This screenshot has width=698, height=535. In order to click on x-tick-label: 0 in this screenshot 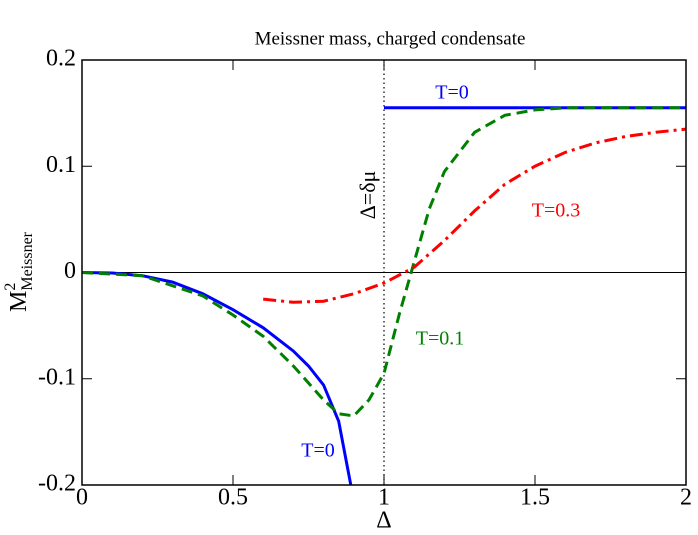, I will do `click(82, 498)`.